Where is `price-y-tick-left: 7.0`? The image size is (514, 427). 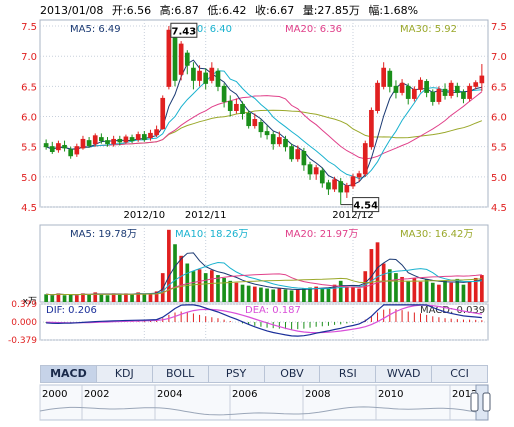
price-y-tick-left: 7.0 is located at coordinates (29, 57).